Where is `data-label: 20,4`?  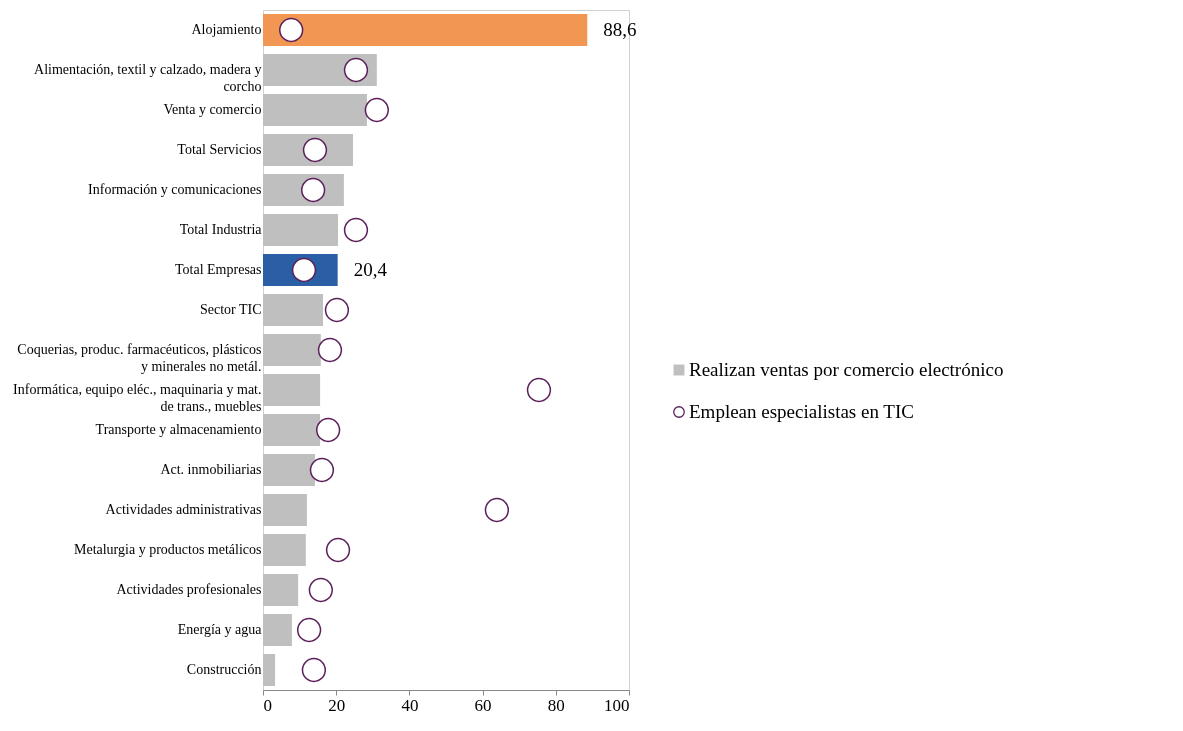 data-label: 20,4 is located at coordinates (370, 269).